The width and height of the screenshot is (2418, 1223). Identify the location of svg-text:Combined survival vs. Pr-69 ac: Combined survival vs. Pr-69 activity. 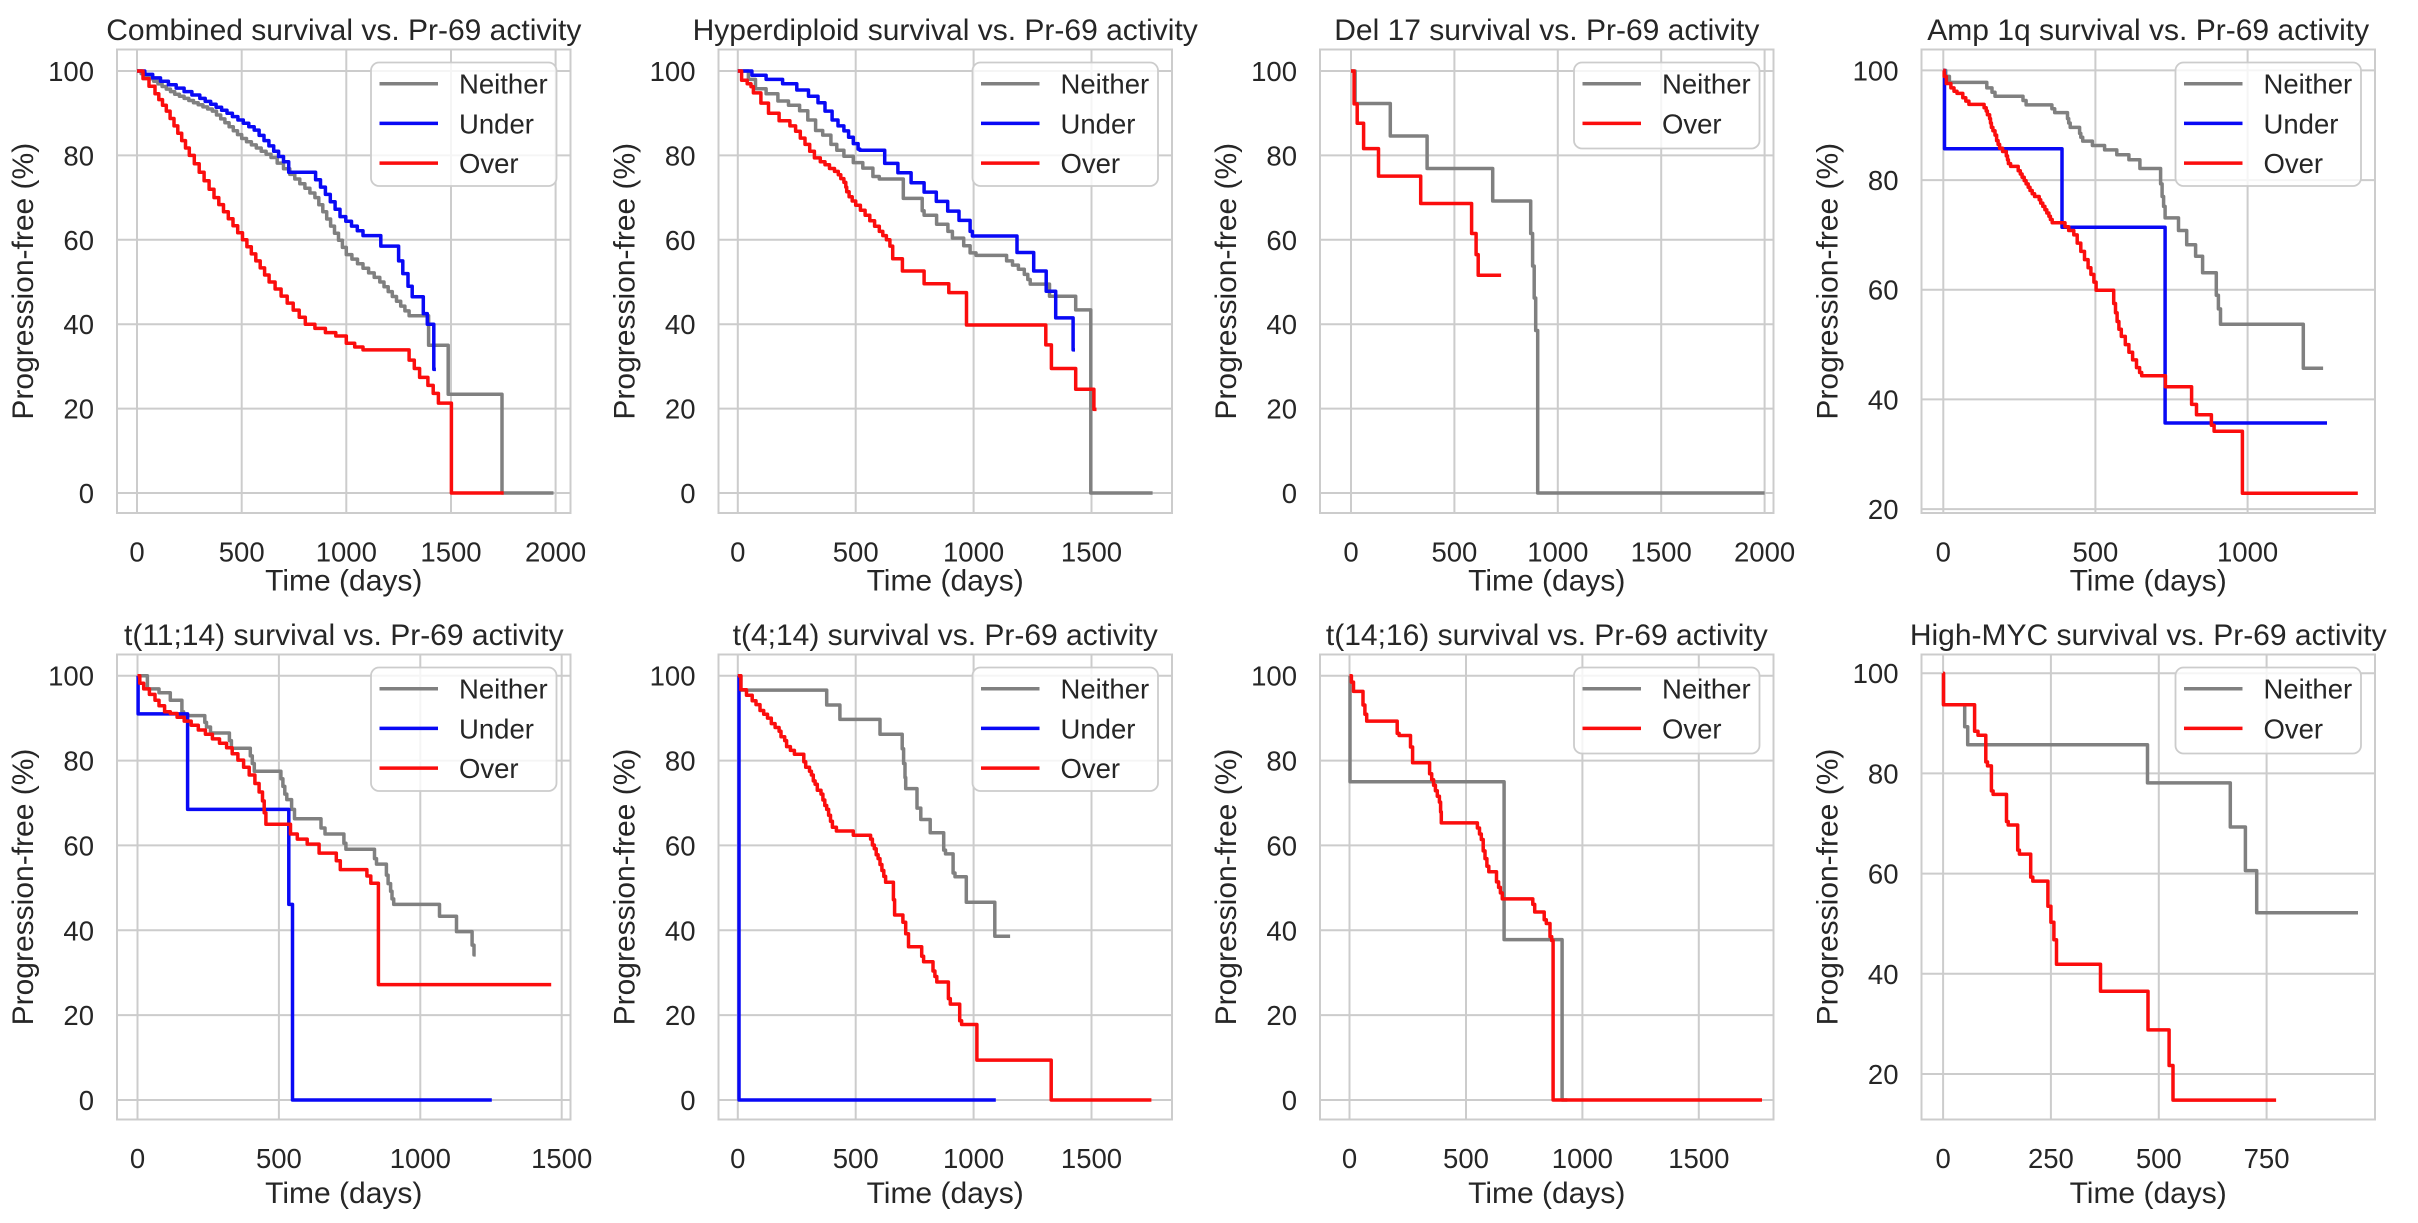
(343, 30).